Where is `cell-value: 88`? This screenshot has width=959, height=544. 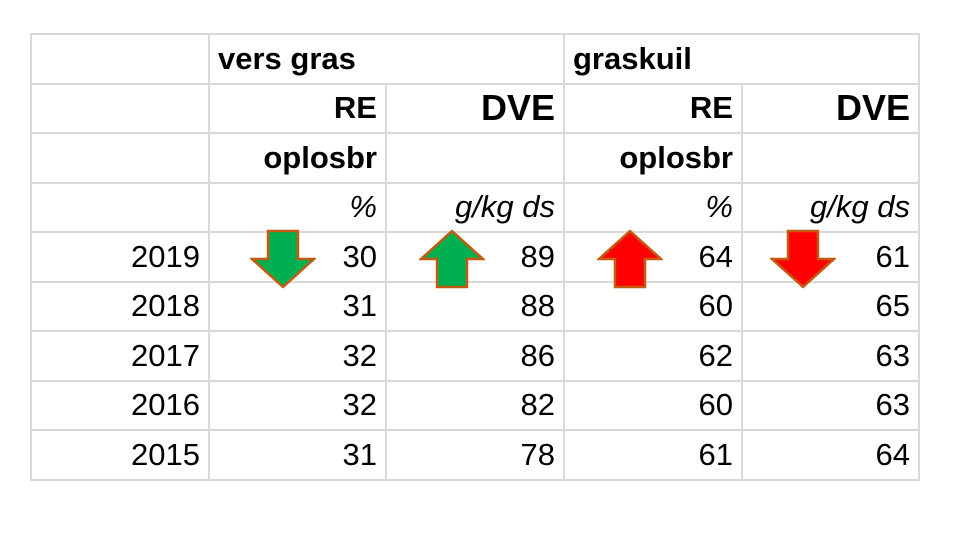 cell-value: 88 is located at coordinates (537, 306).